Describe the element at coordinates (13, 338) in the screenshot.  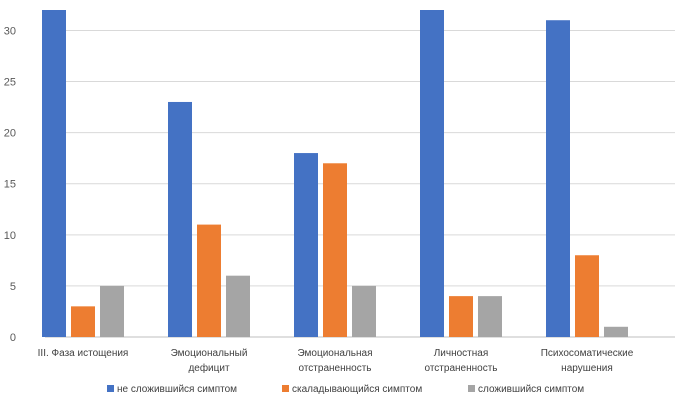
I see `y-tick-label: 0` at that location.